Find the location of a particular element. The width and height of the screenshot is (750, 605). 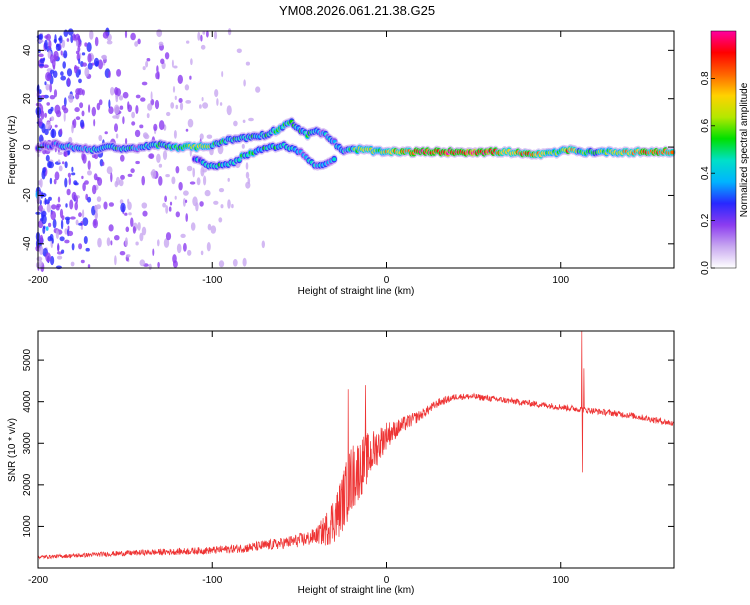

chart-title: YM08.2026.061.21.38.G25 is located at coordinates (357, 10).